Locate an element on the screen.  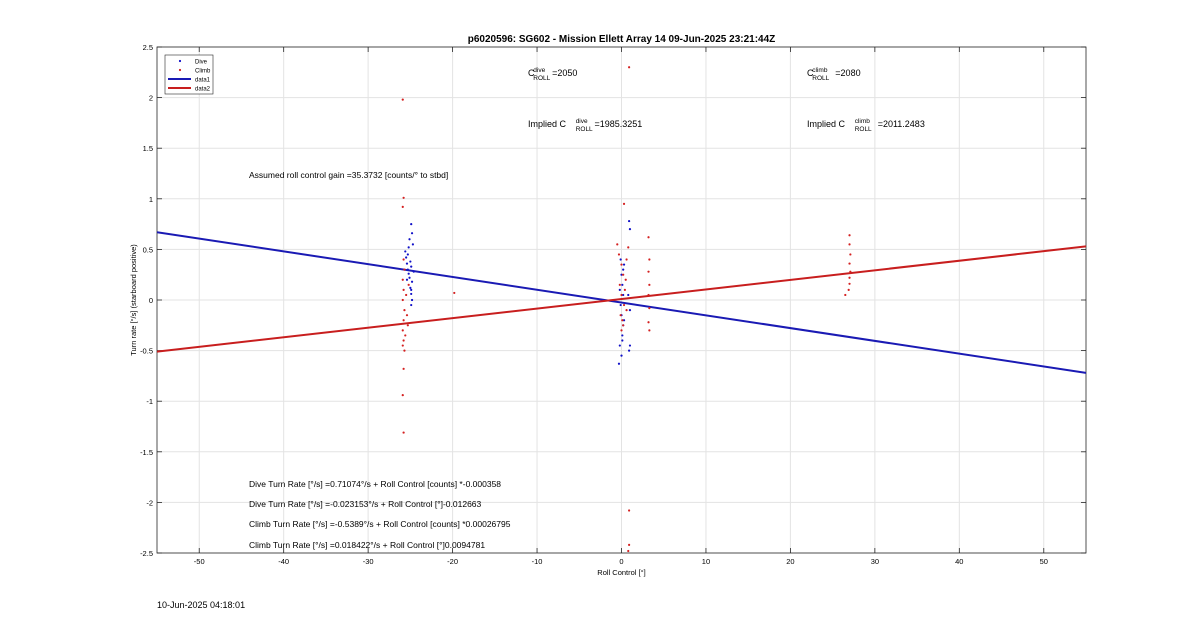
y-tick-label: -2 is located at coordinates (149, 502).